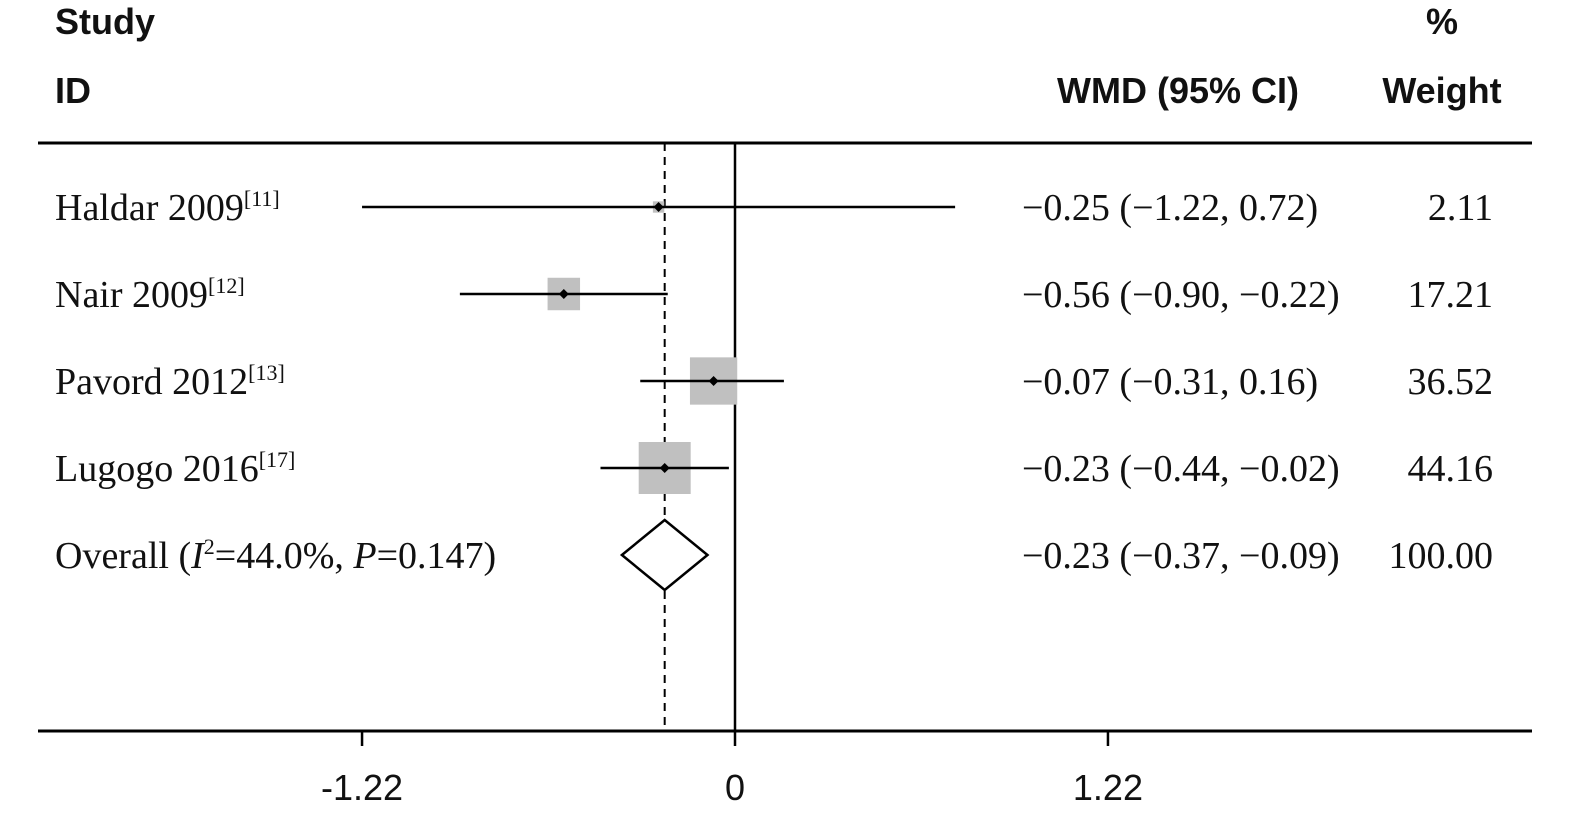 This screenshot has height=817, width=1575. I want to click on x-axis-ticks: -1.22 0 1.22, so click(732, 769).